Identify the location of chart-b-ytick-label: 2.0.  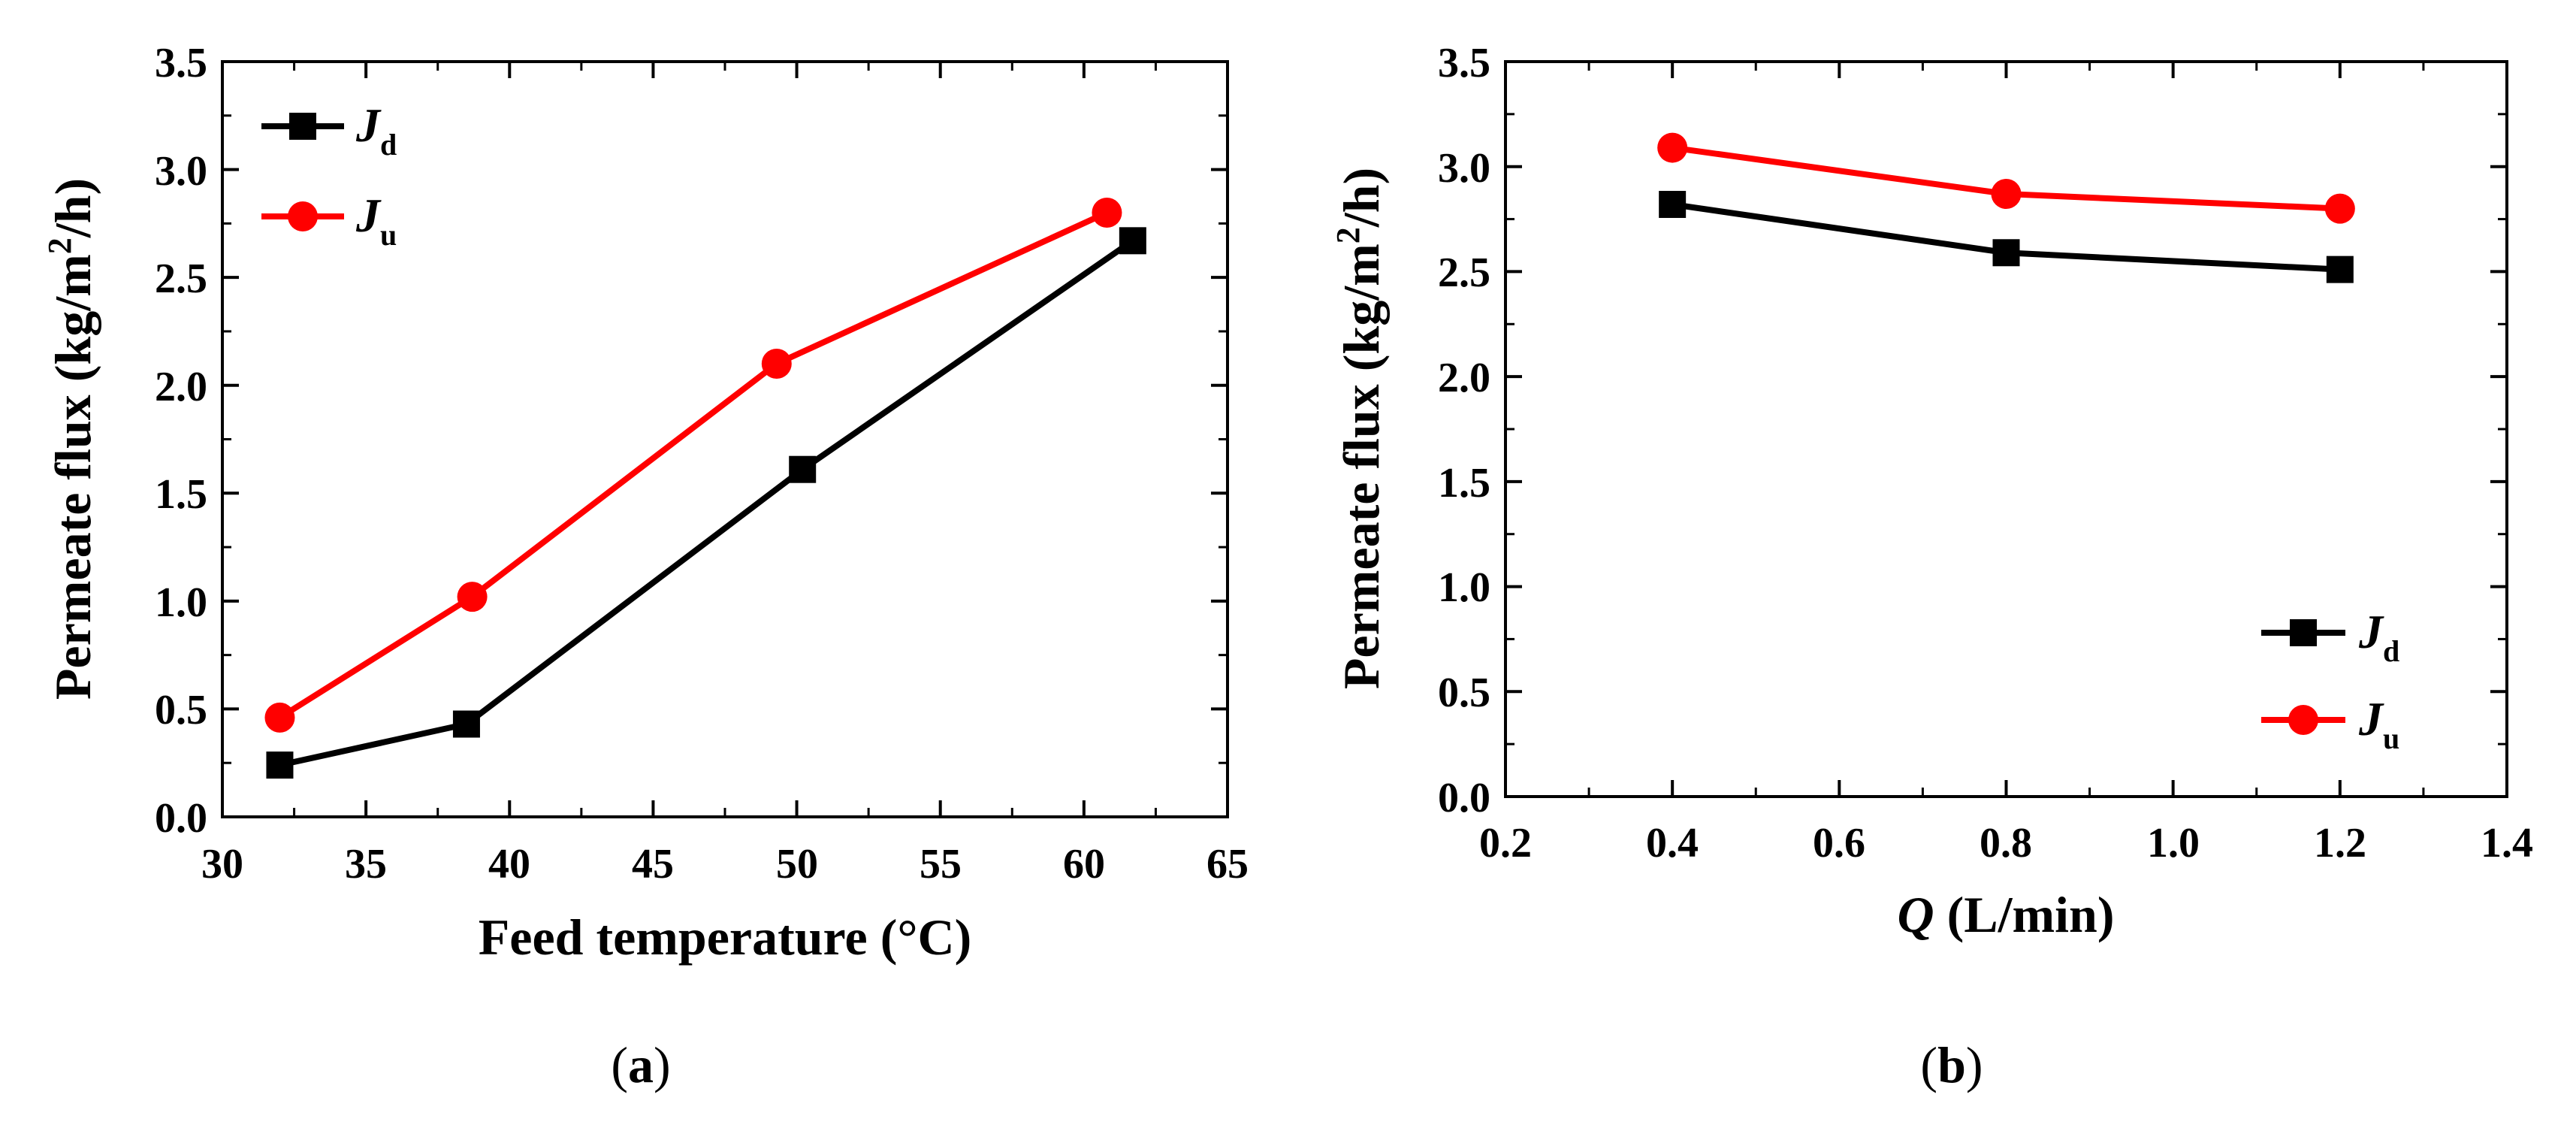
(1464, 378).